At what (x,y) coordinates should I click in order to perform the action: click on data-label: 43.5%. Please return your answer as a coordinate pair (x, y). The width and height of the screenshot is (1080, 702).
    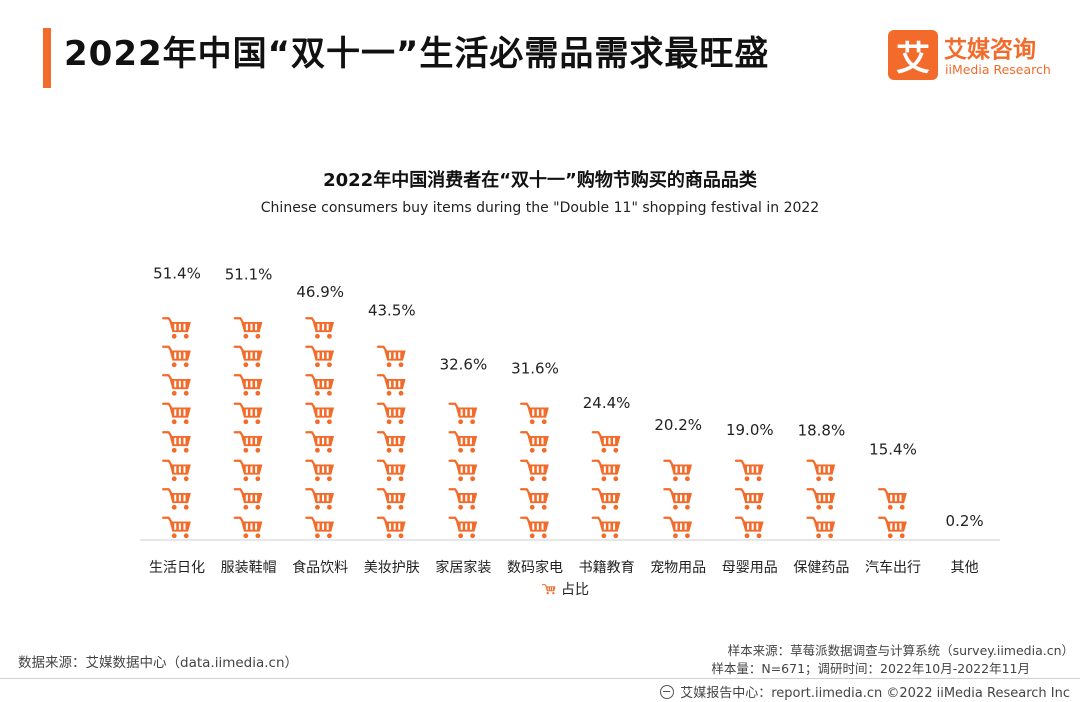
    Looking at the image, I should click on (392, 311).